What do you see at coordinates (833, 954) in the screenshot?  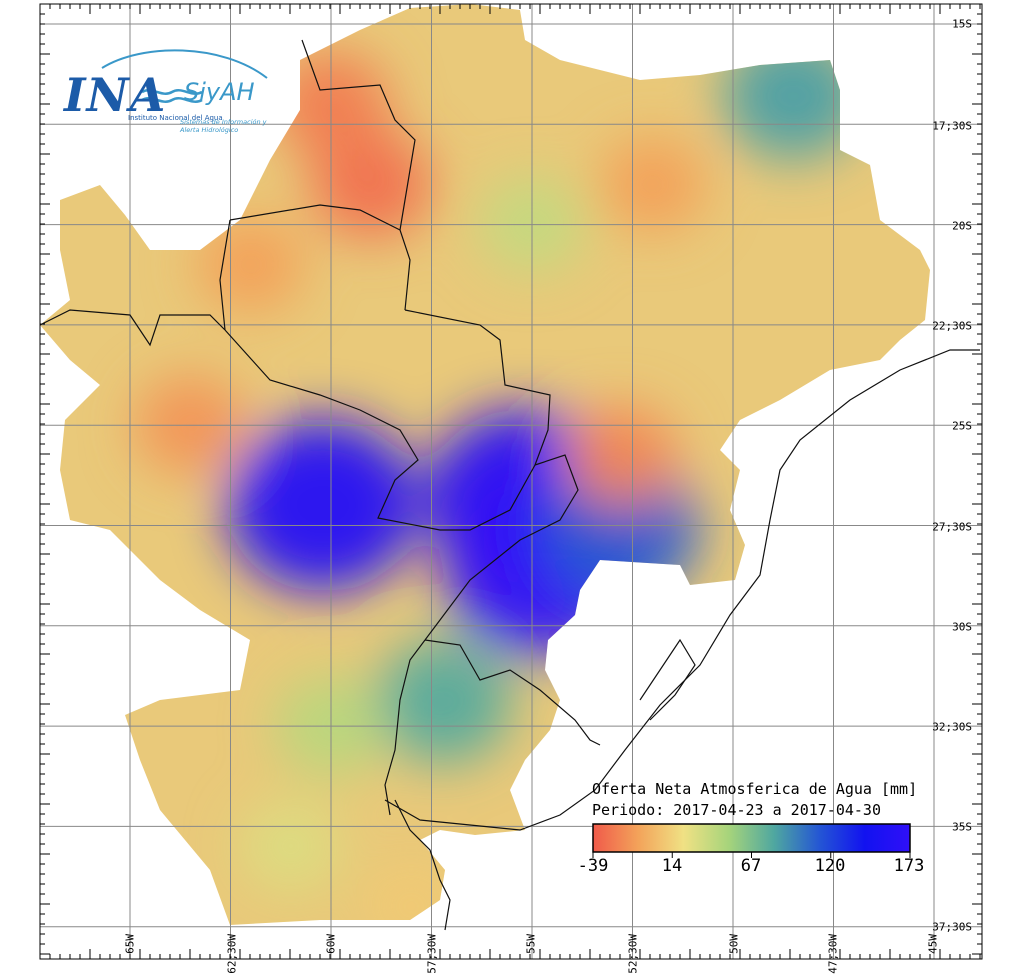 I see `lon-label: 47;30W` at bounding box center [833, 954].